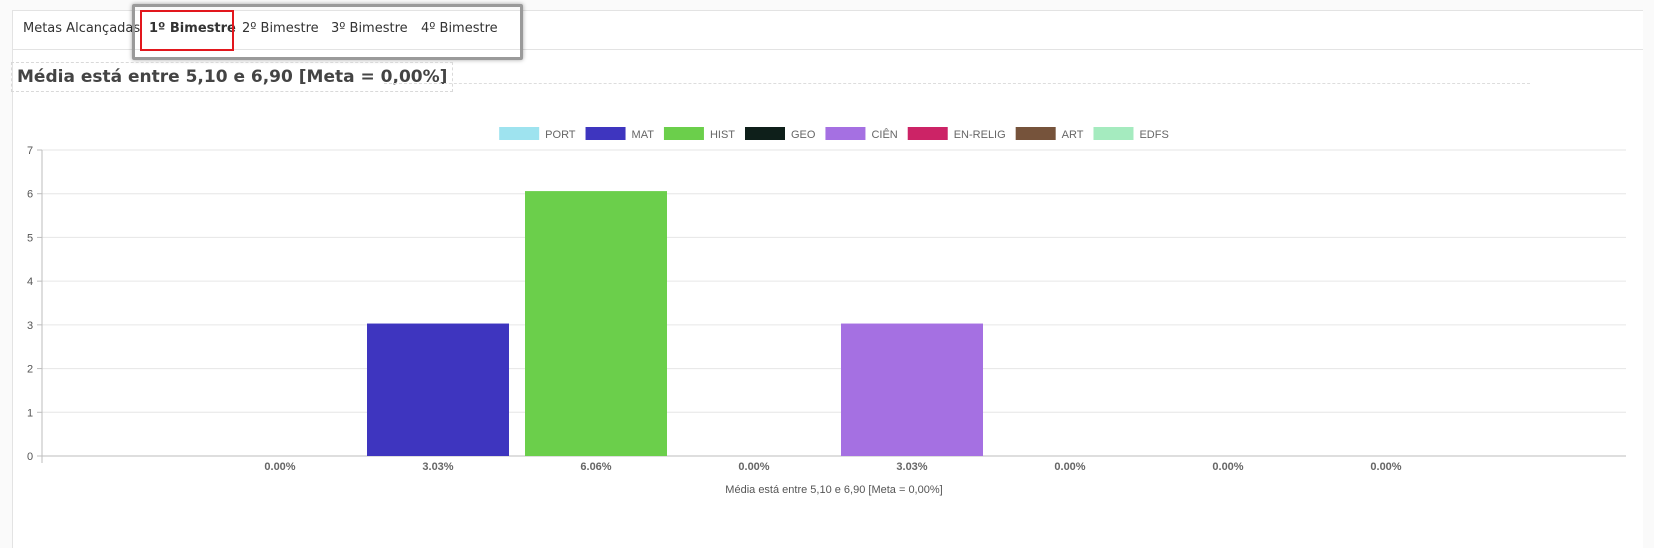 The height and width of the screenshot is (548, 1654). What do you see at coordinates (596, 323) in the screenshot?
I see `bar-hist` at bounding box center [596, 323].